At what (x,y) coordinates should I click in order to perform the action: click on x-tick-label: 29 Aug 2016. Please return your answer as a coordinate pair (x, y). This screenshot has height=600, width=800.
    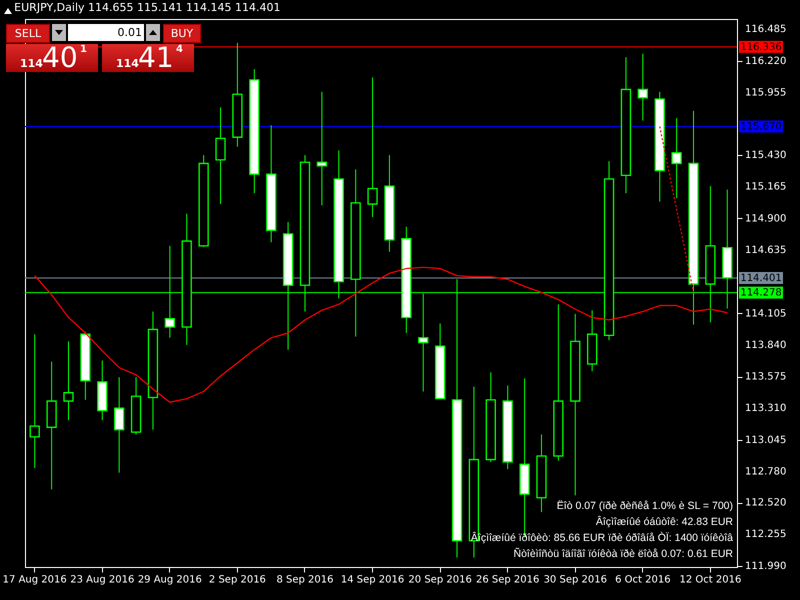
    Looking at the image, I should click on (170, 580).